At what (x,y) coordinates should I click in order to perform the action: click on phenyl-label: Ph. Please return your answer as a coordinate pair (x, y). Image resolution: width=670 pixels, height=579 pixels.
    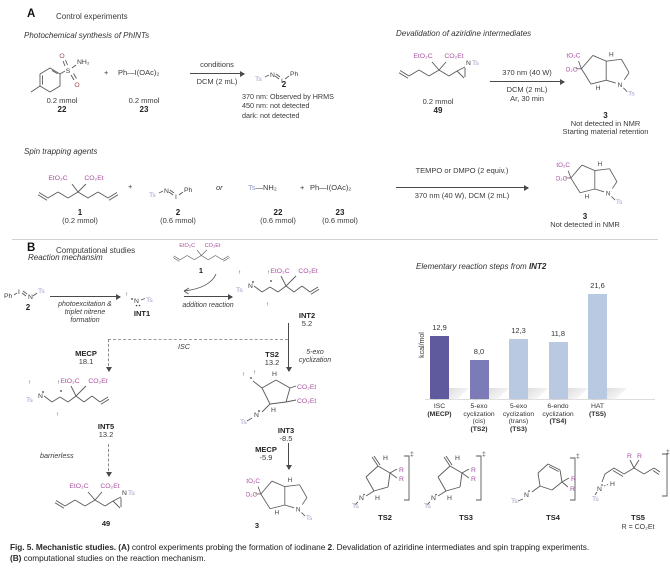
    Looking at the image, I should click on (8, 296).